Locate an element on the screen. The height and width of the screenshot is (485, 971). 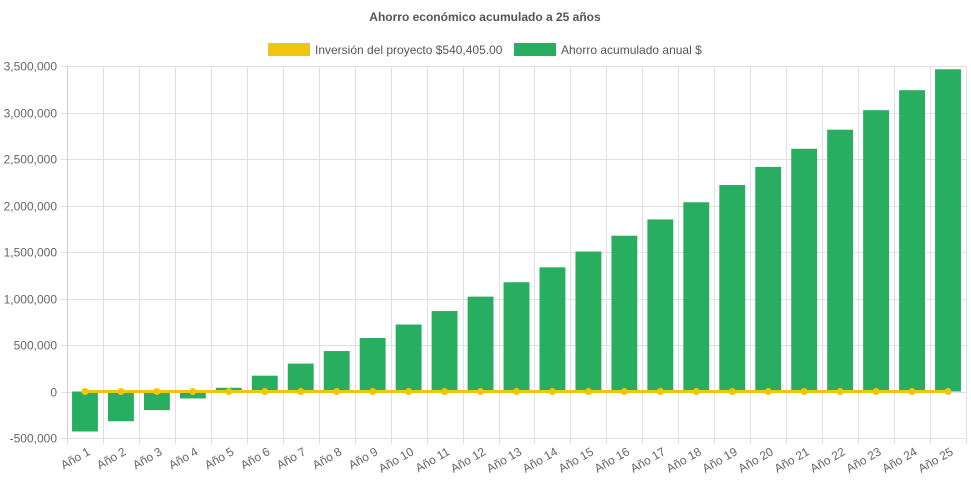
x-tick-label: Año 18 is located at coordinates (684, 459).